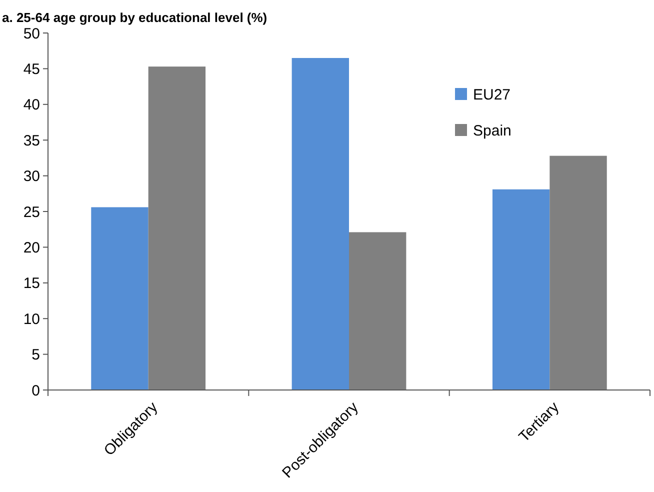 This screenshot has height=492, width=654. What do you see at coordinates (31, 105) in the screenshot?
I see `y-tick-label: 40` at bounding box center [31, 105].